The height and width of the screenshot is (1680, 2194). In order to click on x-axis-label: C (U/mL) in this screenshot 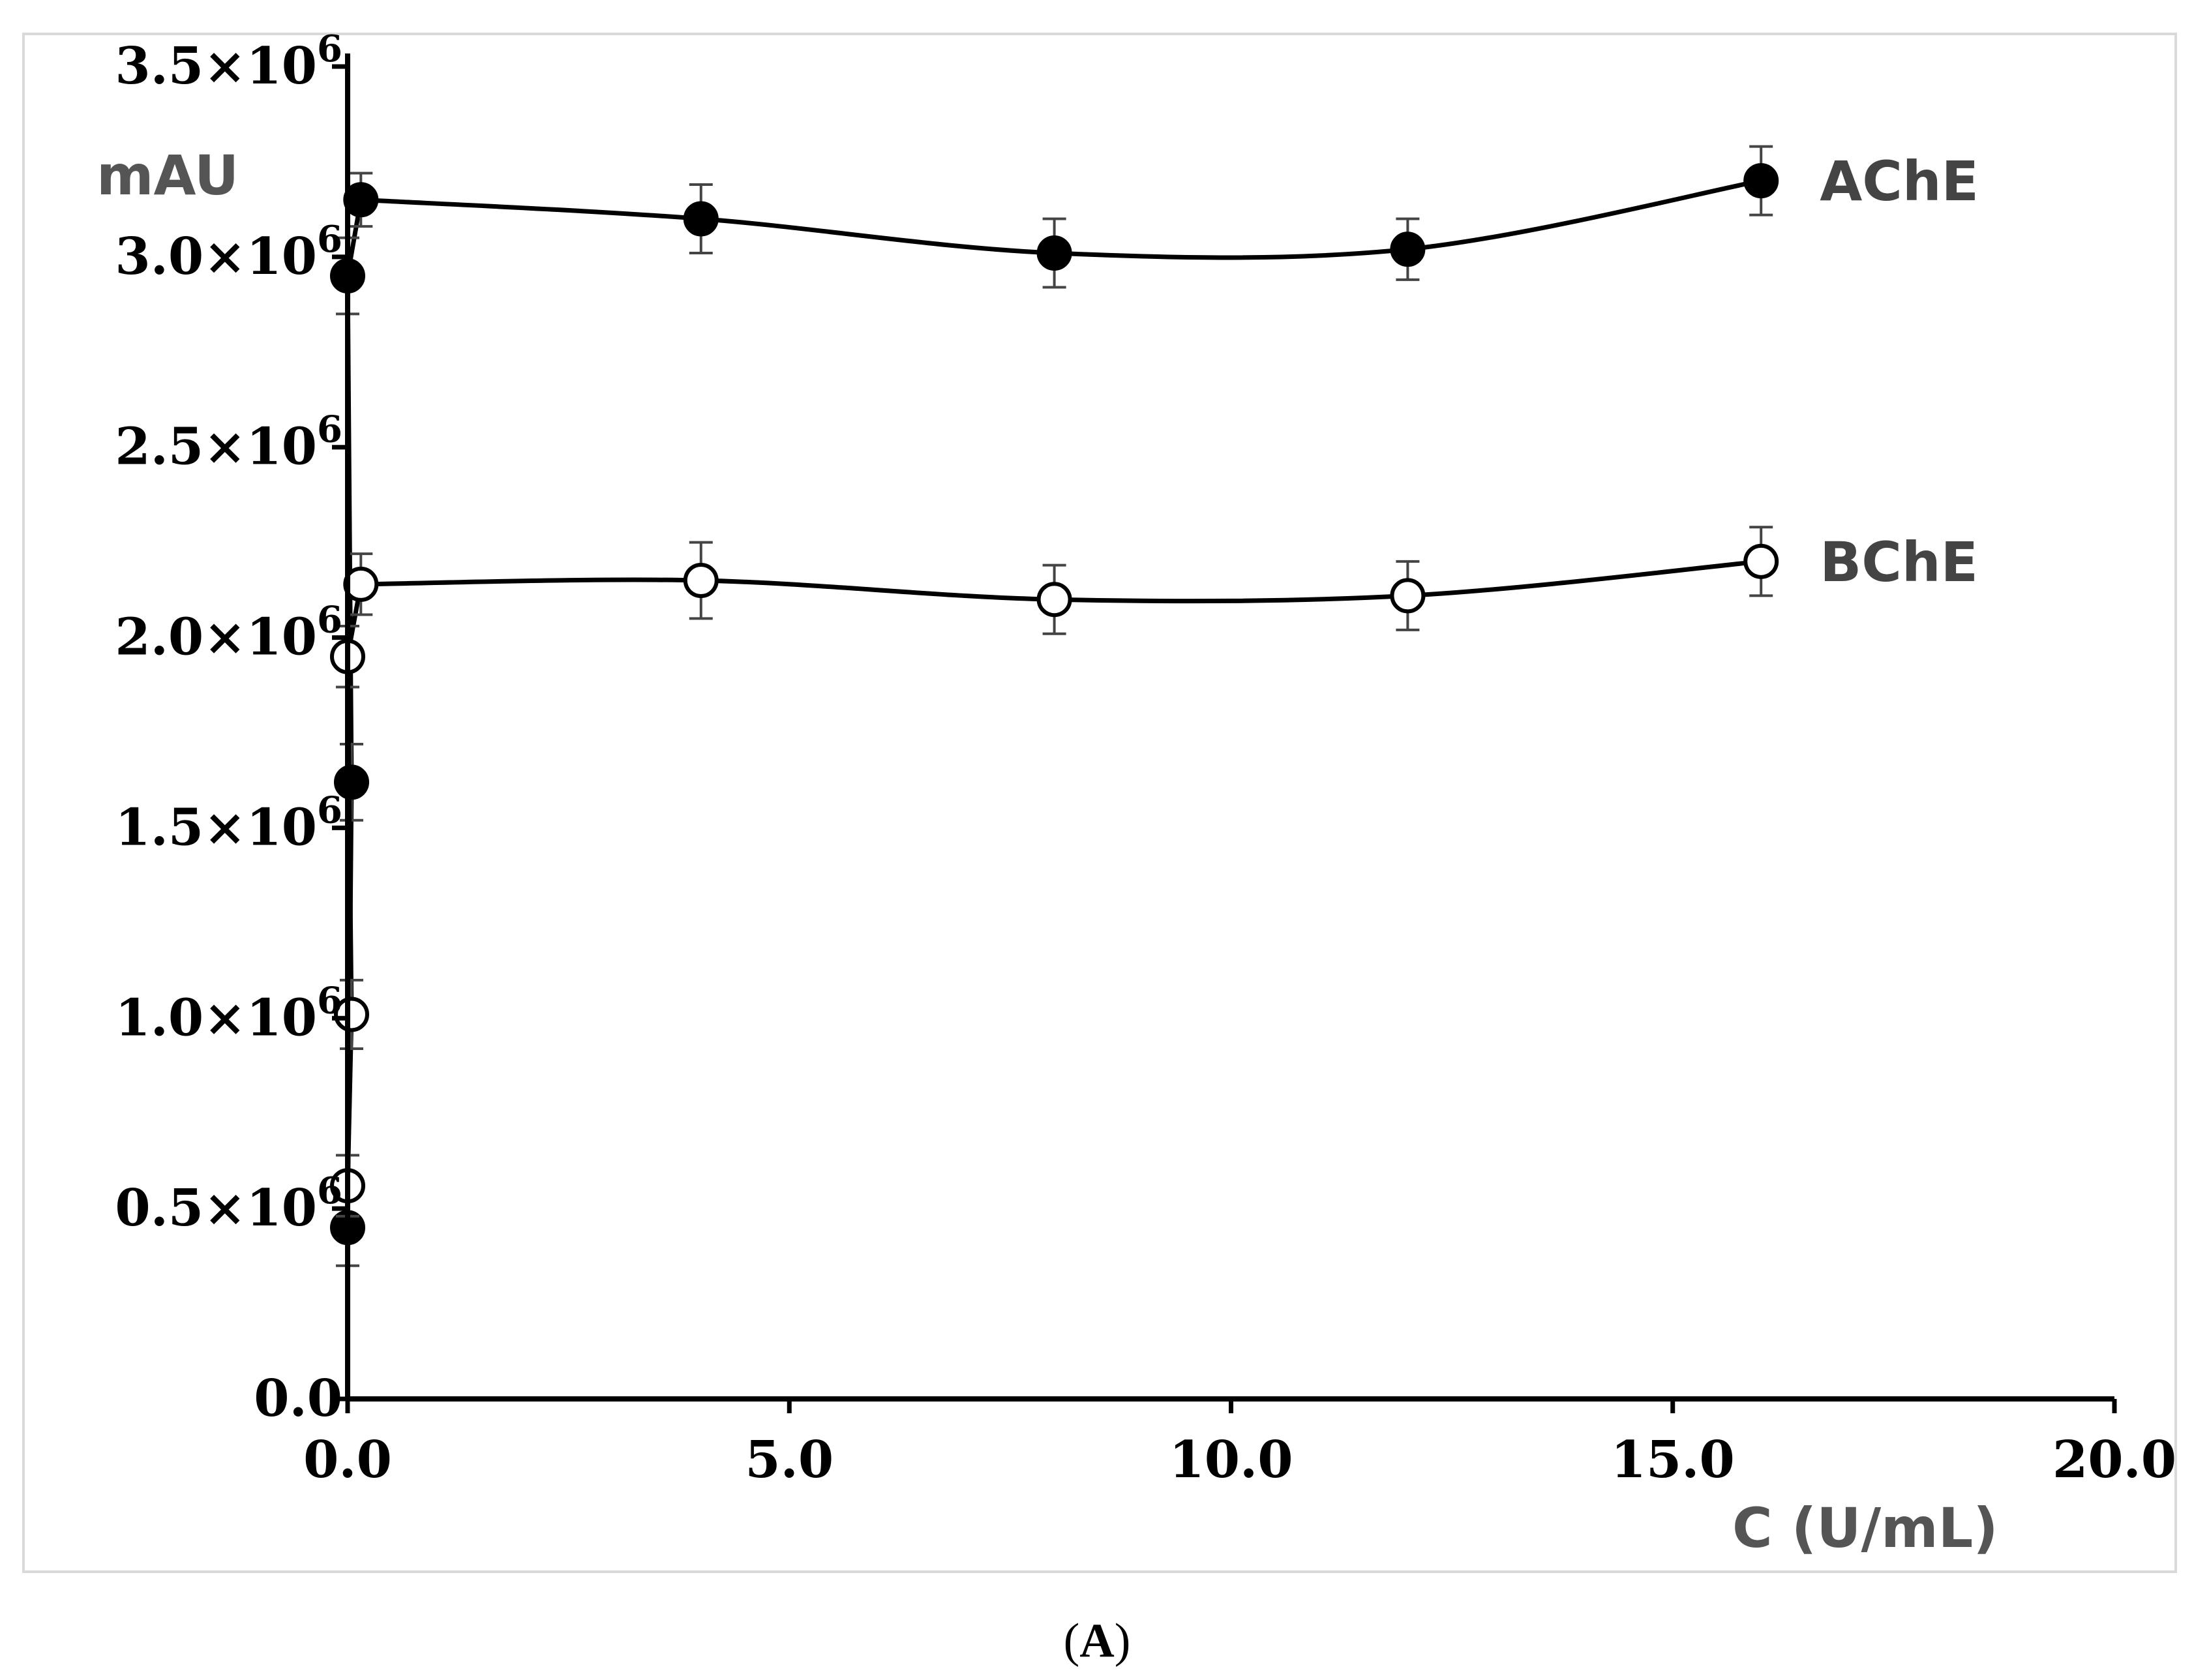, I will do `click(1865, 1528)`.